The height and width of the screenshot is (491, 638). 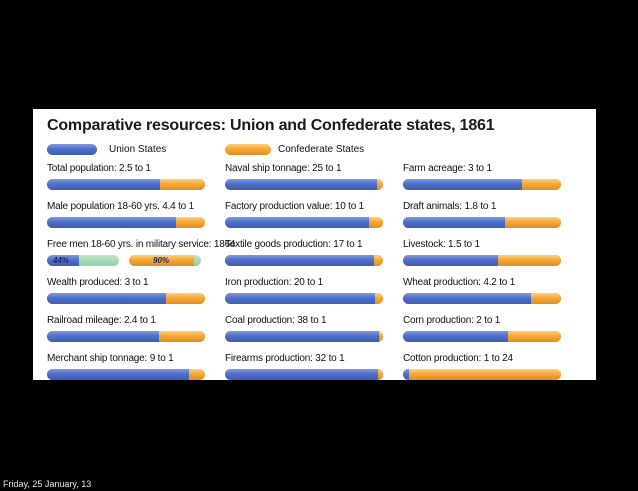 I want to click on bar-wheat-production, so click(x=482, y=298).